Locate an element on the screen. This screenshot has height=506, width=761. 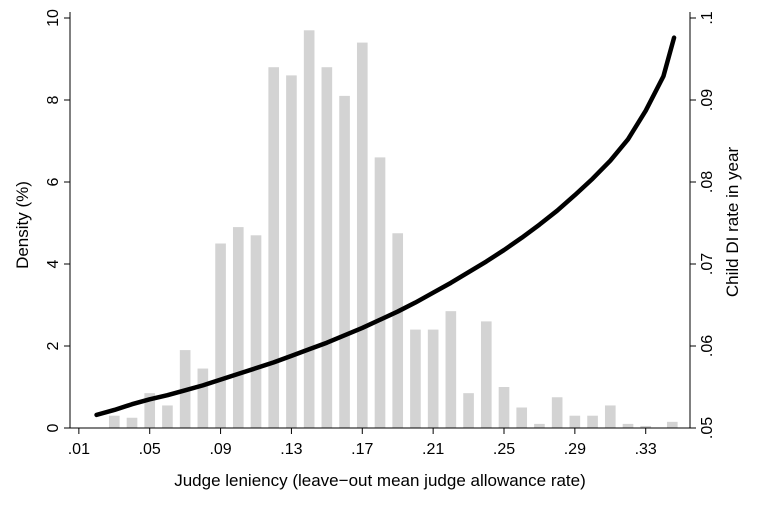
y-tick-label-right: .09 is located at coordinates (707, 100).